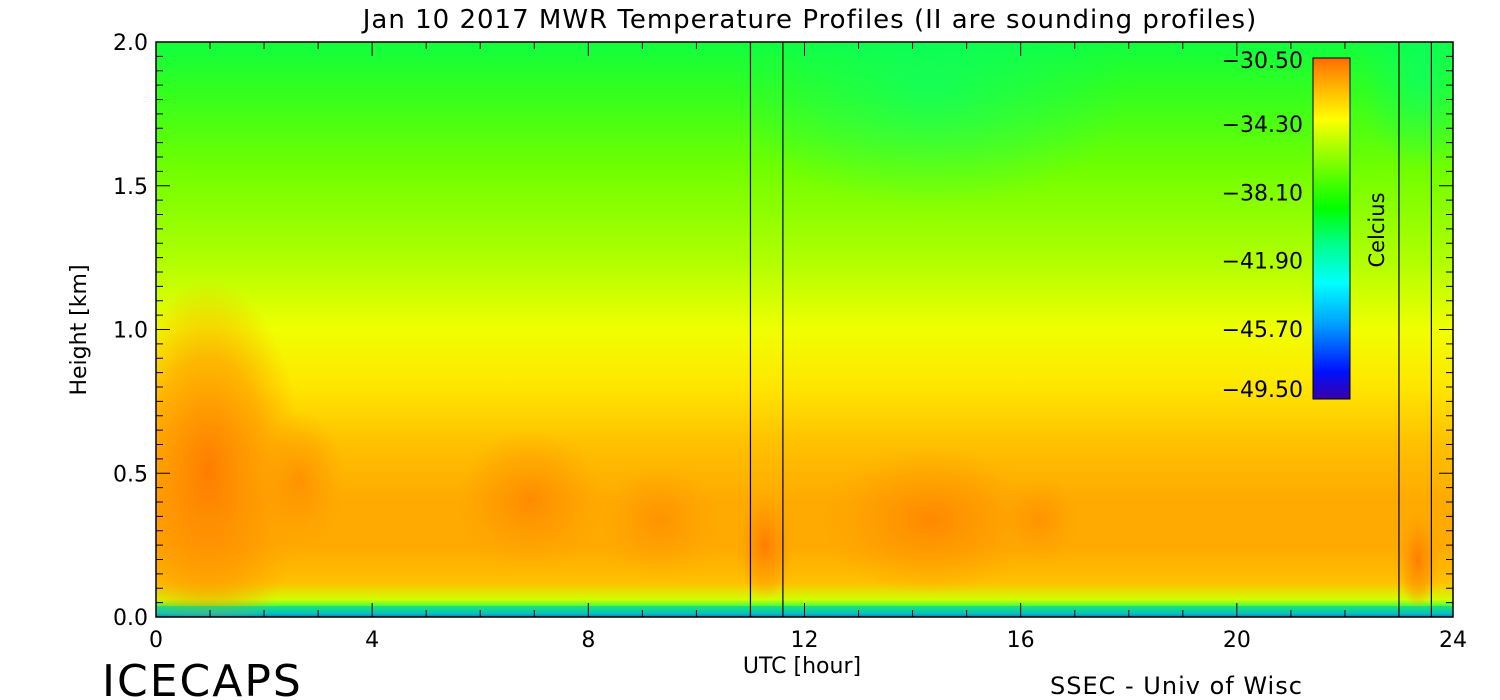 This screenshot has height=700, width=1500. I want to click on x-tick-label: 12, so click(805, 640).